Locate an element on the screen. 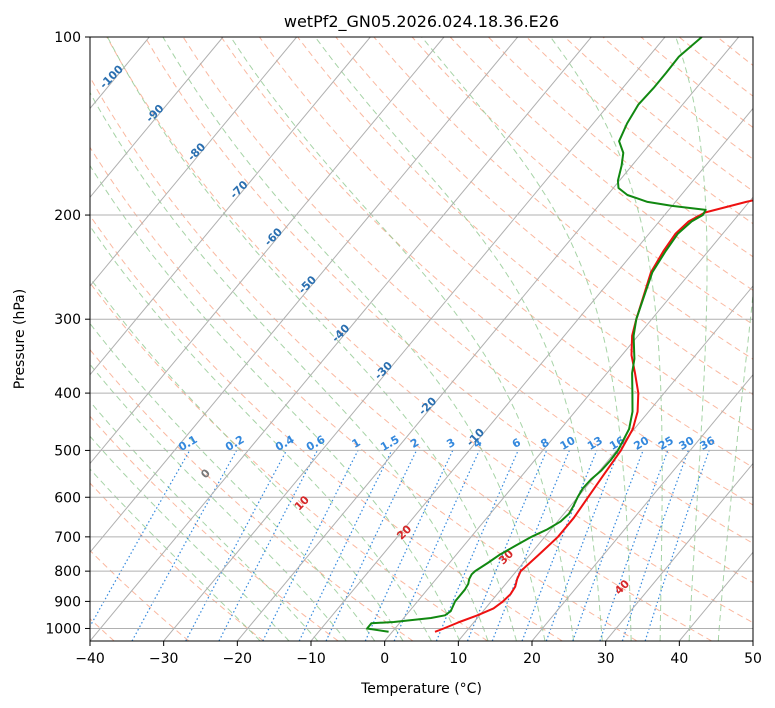 Image resolution: width=775 pixels, height=708 pixels. x-axis: −40 −30 −20 −10 0 10 20 30 40 50 is located at coordinates (418, 654).